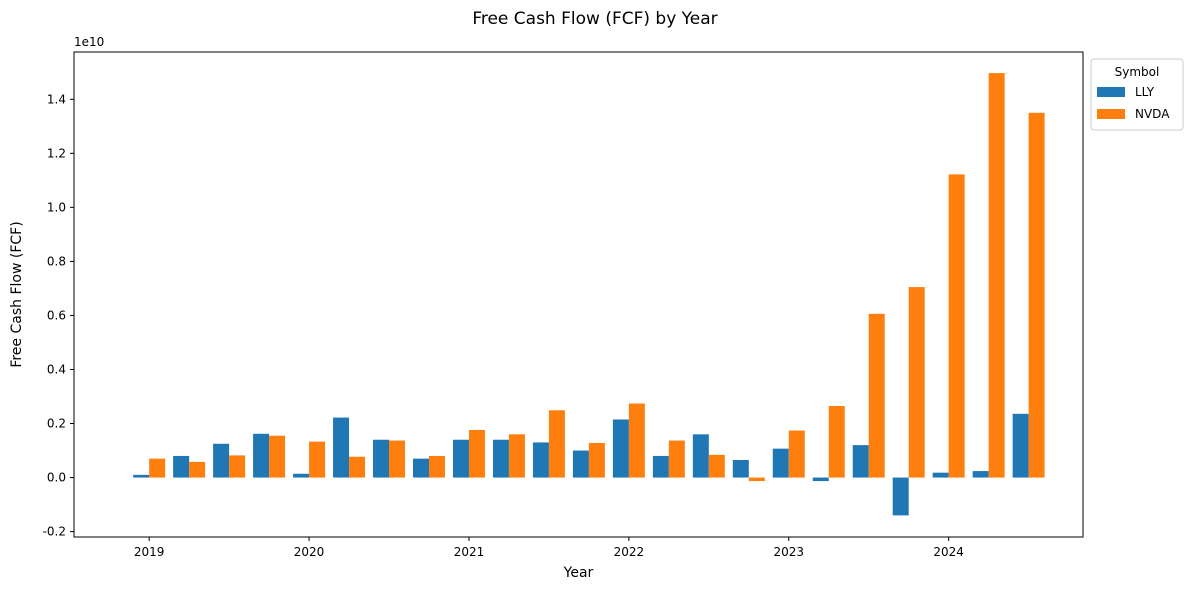  I want to click on x-tick-label: 2020, so click(309, 552).